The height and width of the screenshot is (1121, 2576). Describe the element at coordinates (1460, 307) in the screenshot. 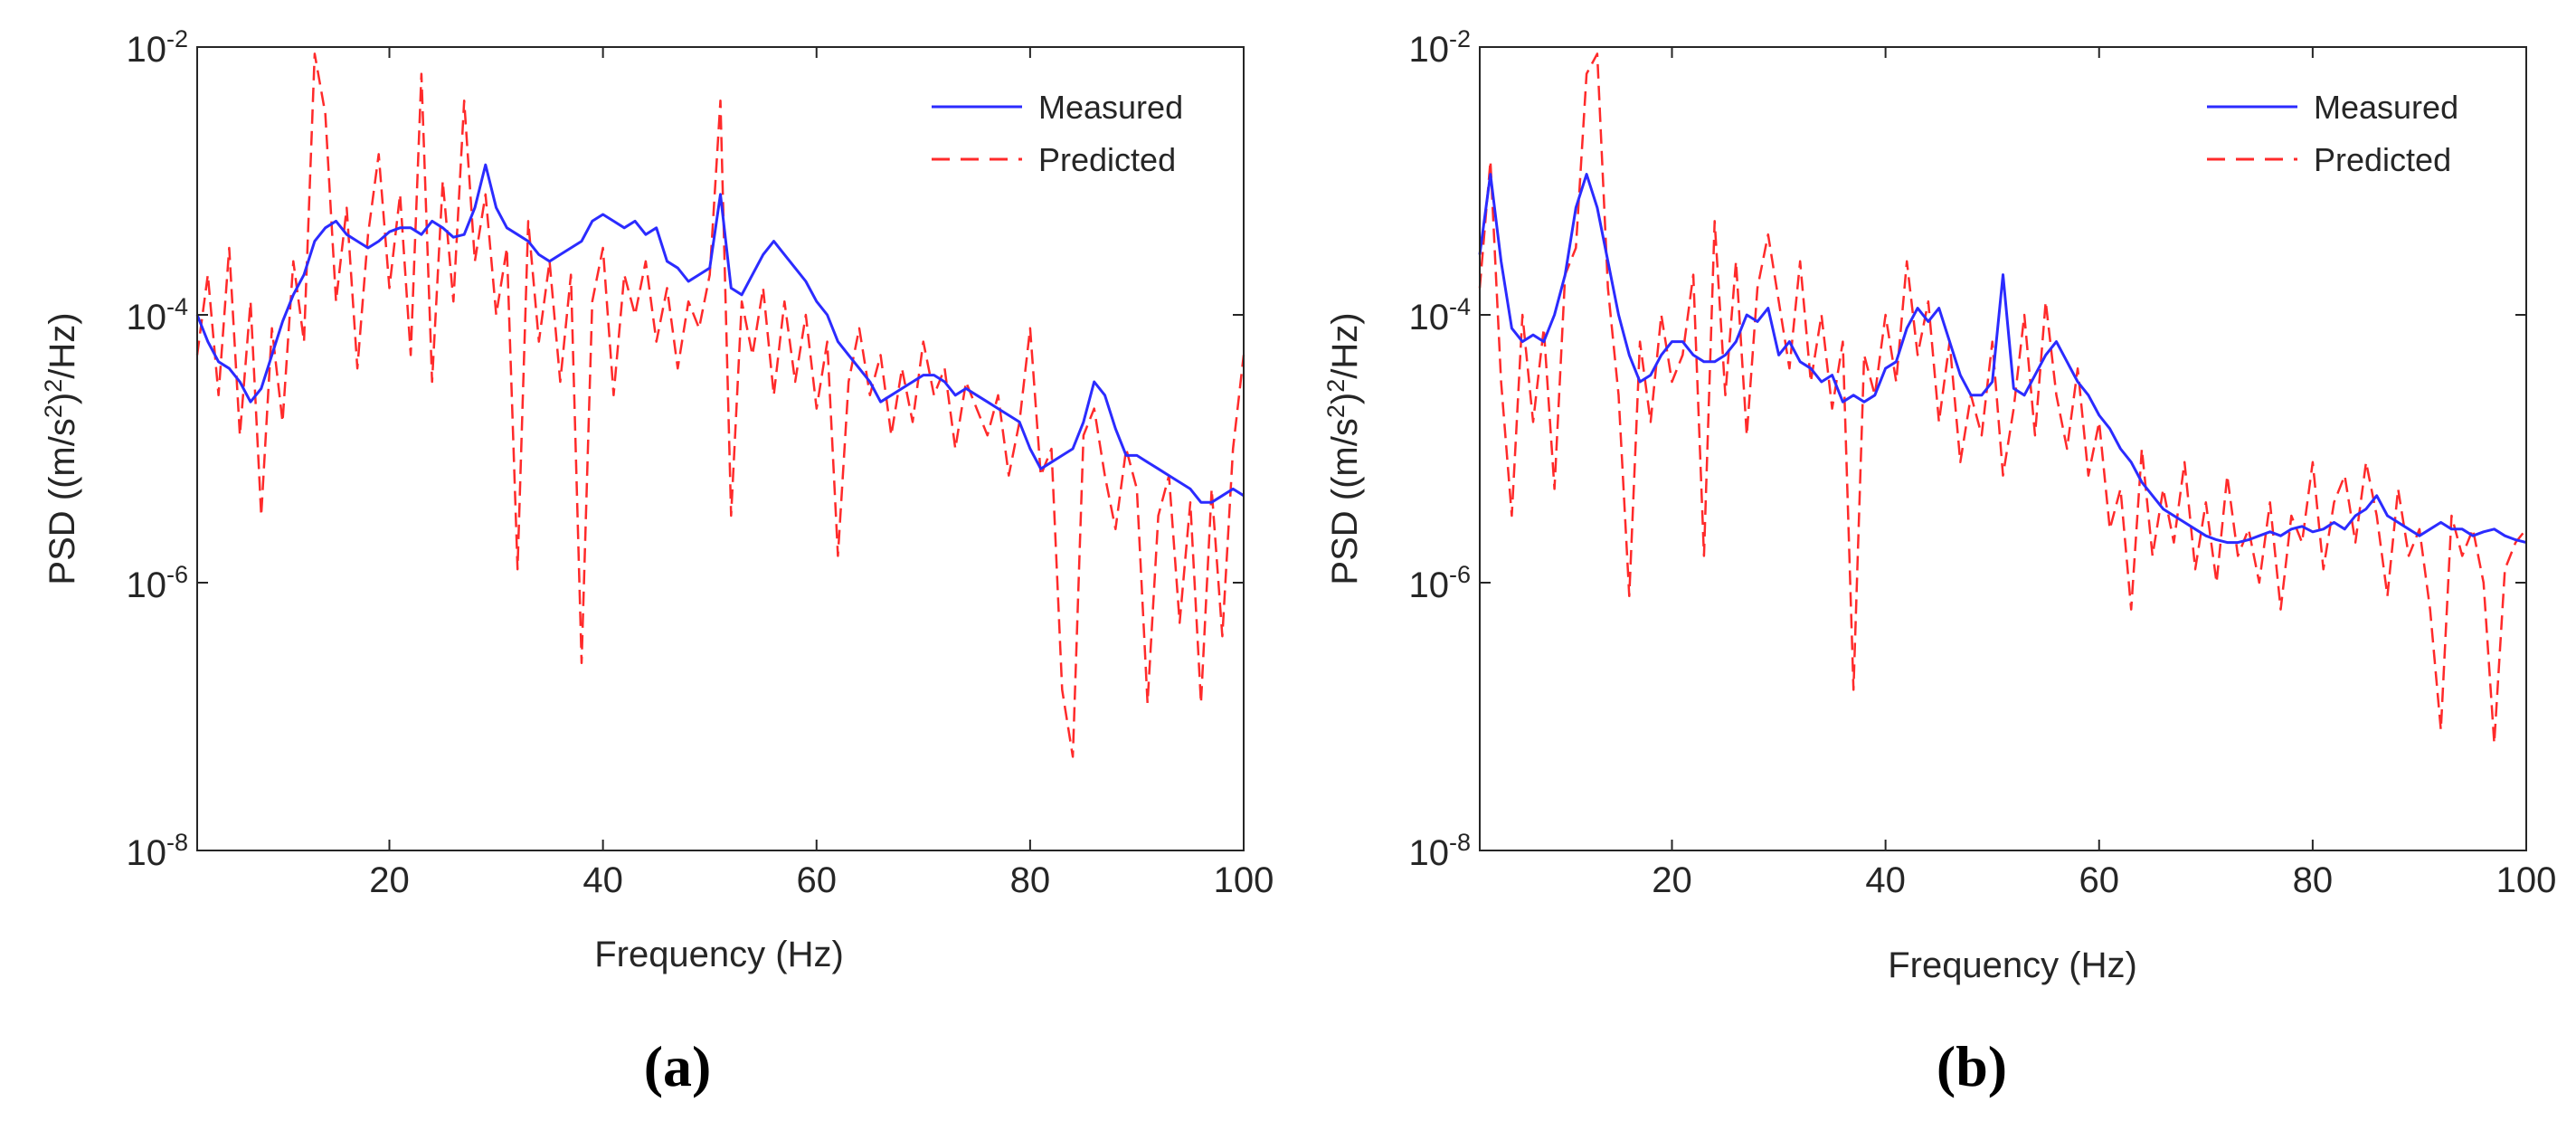

I see `chart-b-ytick-exp--4: -4` at that location.